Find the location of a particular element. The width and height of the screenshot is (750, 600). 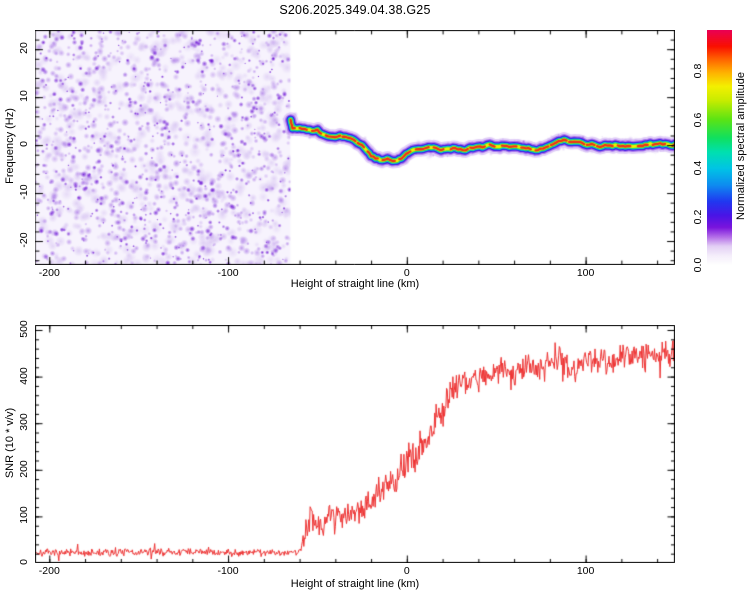

spectrogram-y-tick-label: -10 is located at coordinates (24, 192).